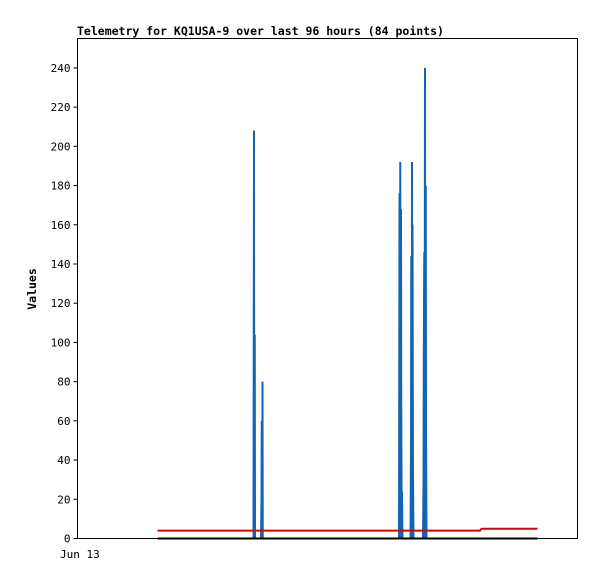 This screenshot has height=579, width=597. What do you see at coordinates (61, 225) in the screenshot?
I see `y-tick-label: 160` at bounding box center [61, 225].